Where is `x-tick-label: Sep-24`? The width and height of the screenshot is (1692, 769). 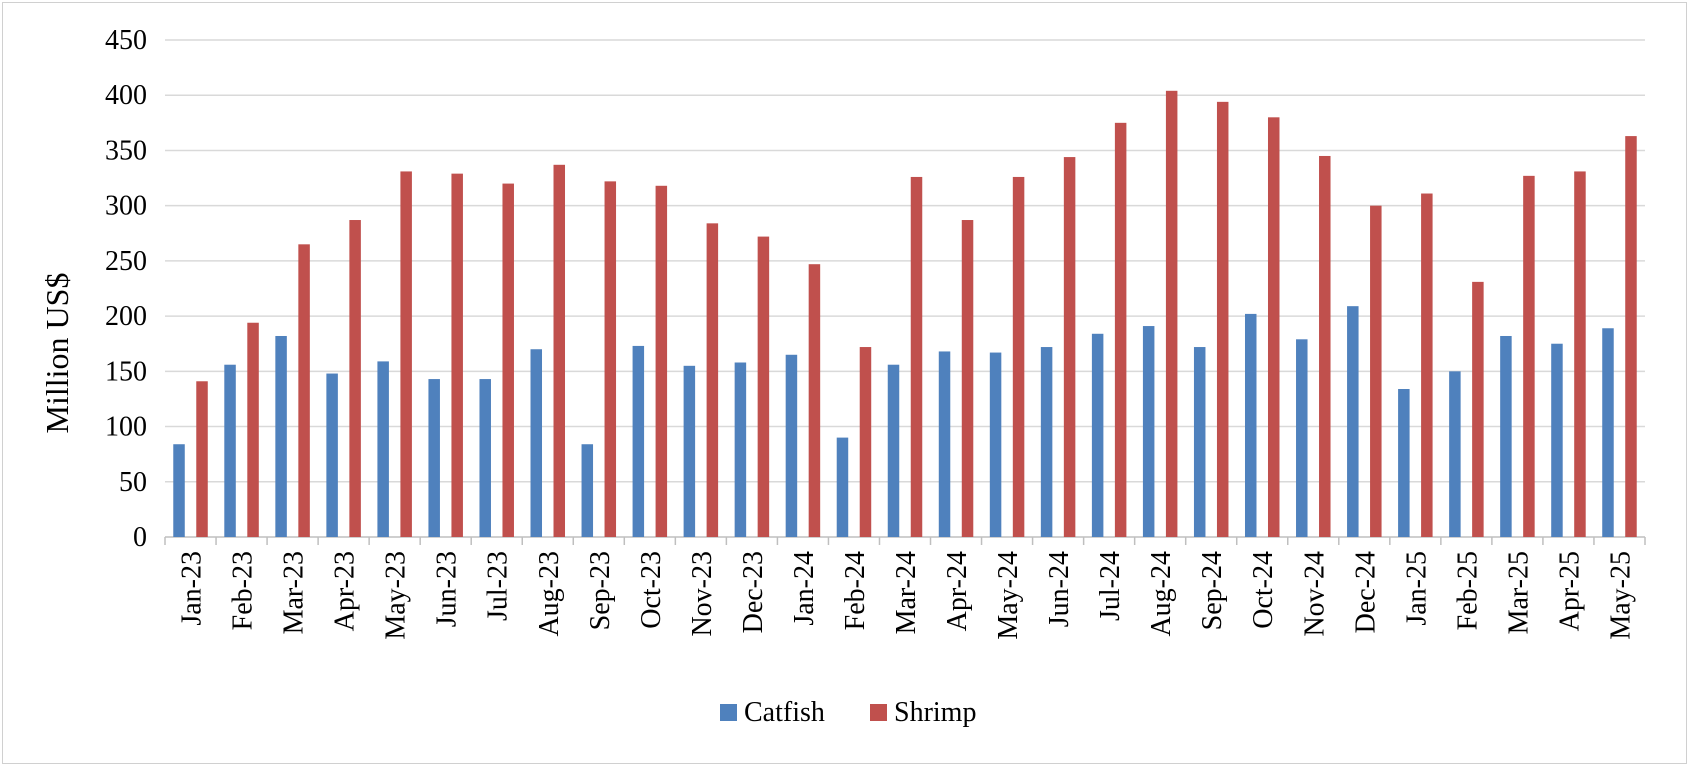 x-tick-label: Sep-24 is located at coordinates (1212, 590).